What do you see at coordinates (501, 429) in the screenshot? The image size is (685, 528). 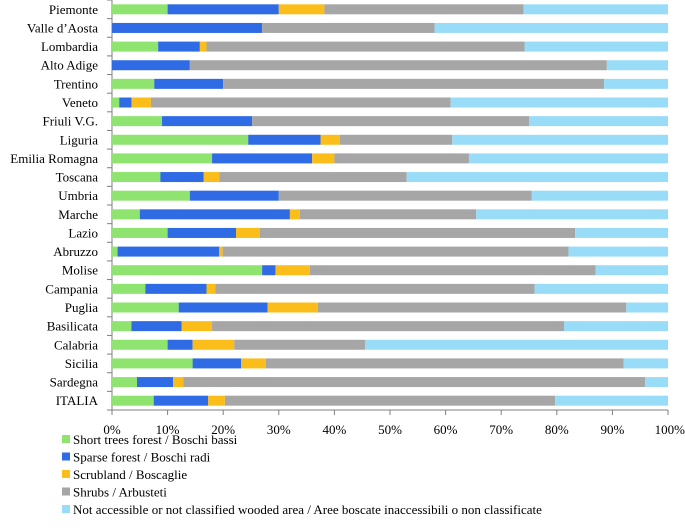 I see `x-tick-label: 70%` at bounding box center [501, 429].